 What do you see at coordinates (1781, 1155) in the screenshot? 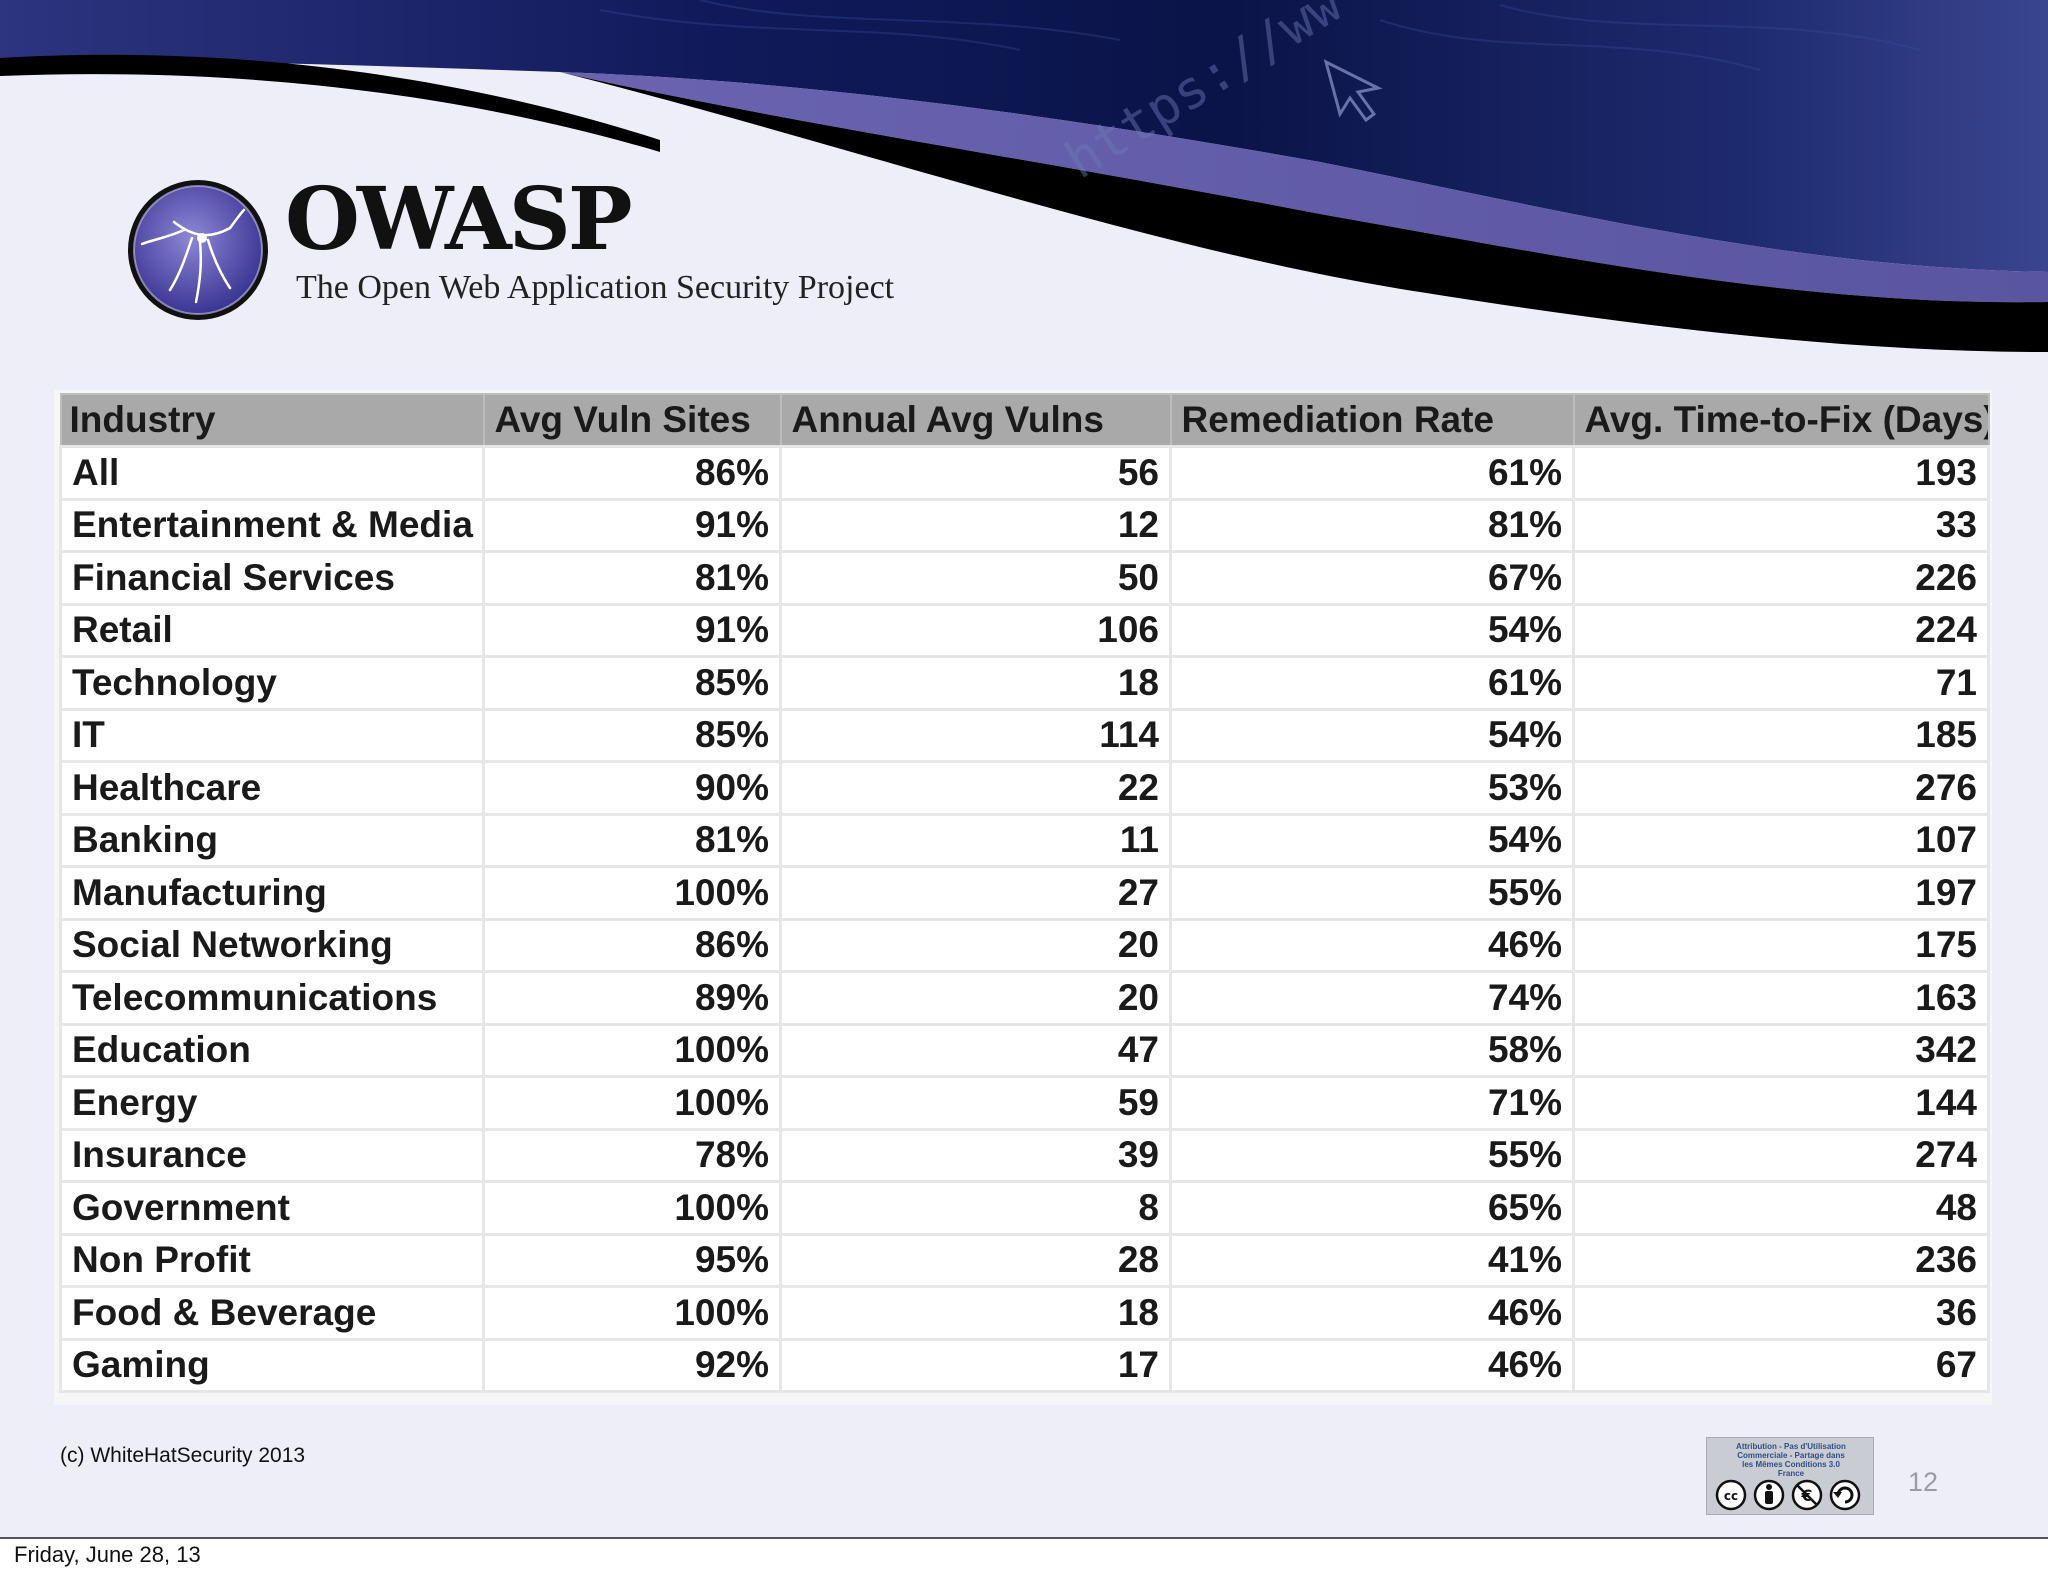
I see `value-cell: 274` at bounding box center [1781, 1155].